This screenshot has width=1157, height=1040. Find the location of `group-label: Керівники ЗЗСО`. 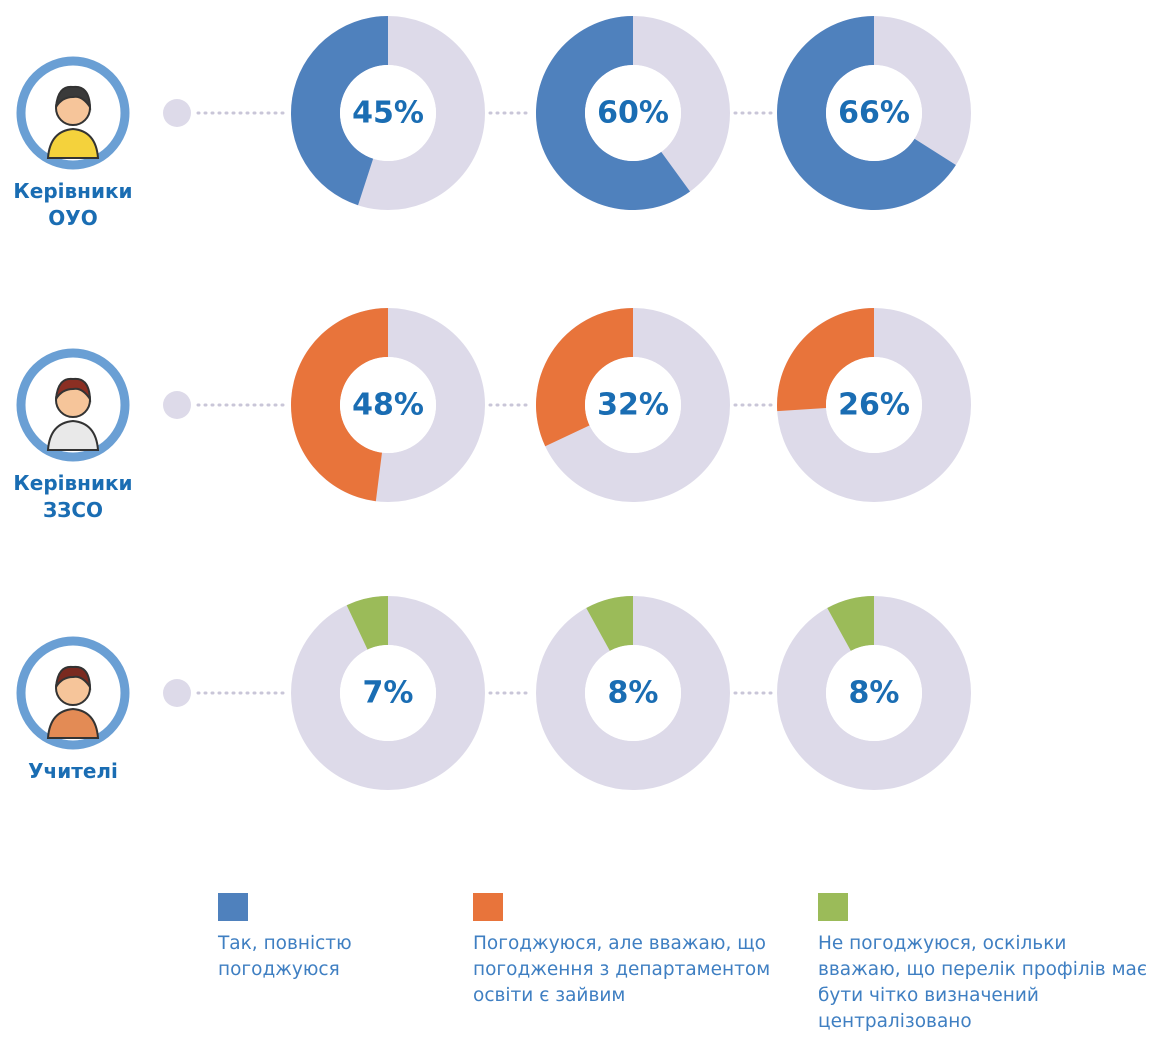

group-label: Керівники ЗЗСО is located at coordinates (73, 496).